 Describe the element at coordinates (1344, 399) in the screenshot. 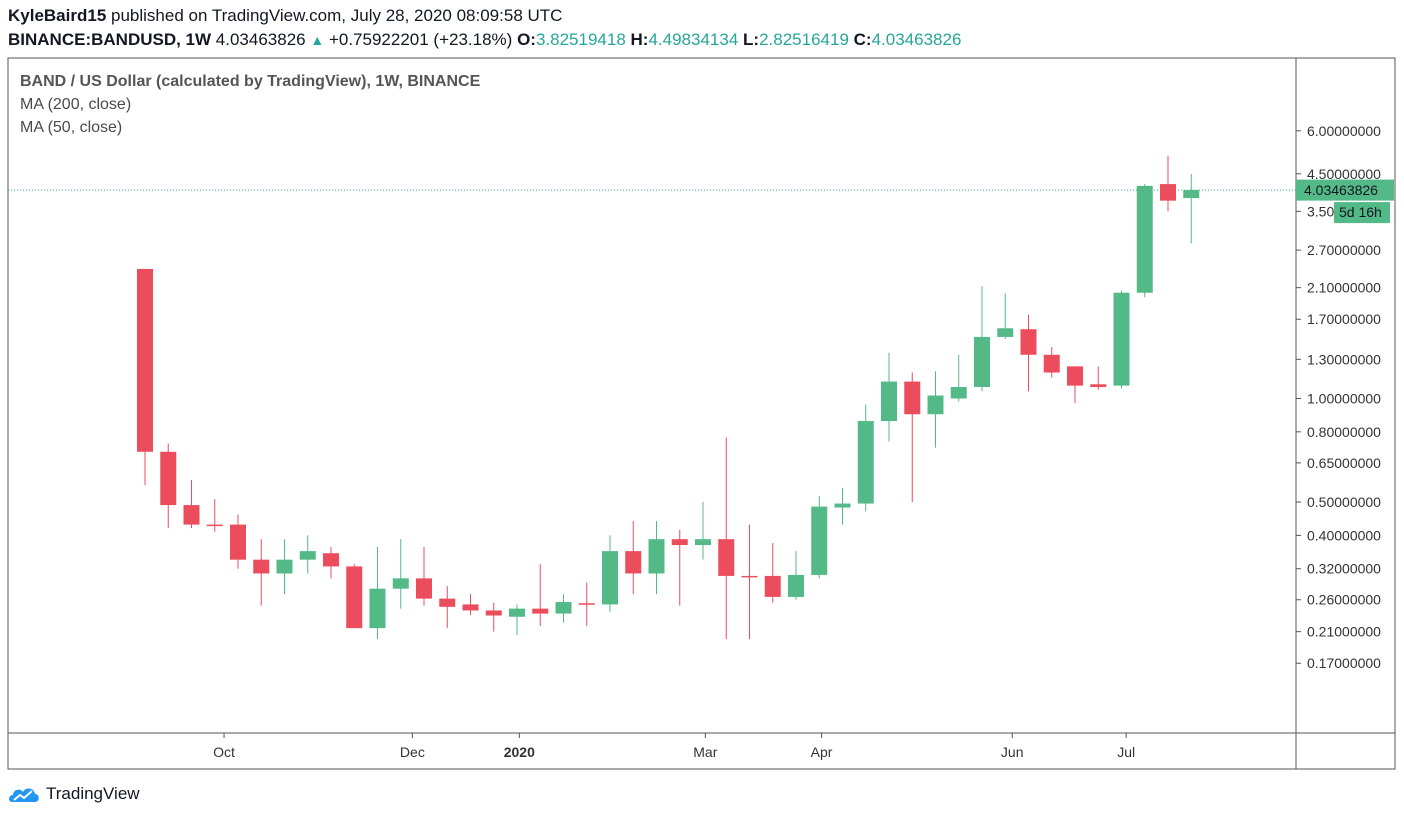

I see `price-tick-label: 1.00000000` at that location.